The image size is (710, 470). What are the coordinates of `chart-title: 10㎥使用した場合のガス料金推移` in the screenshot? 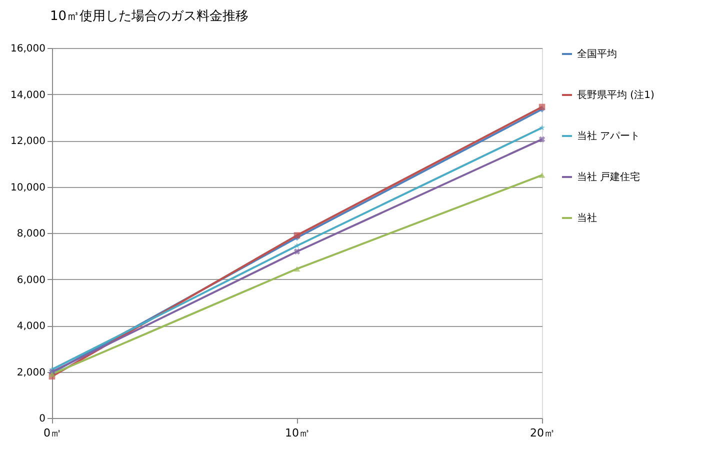 It's located at (149, 16).